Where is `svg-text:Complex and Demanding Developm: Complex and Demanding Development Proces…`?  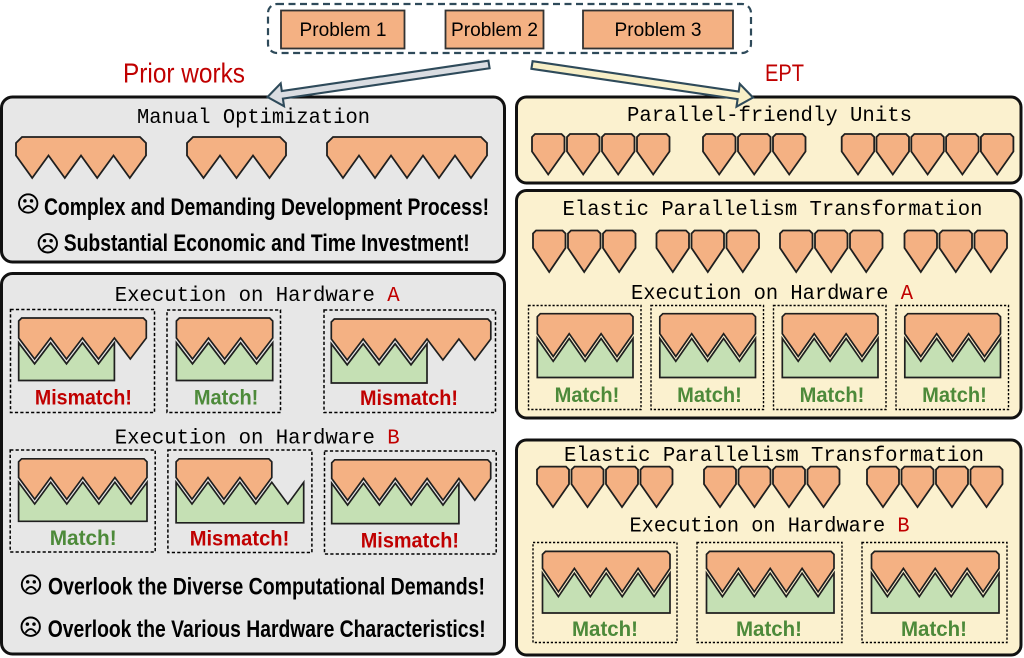
svg-text:Complex and Demanding Developm: Complex and Demanding Development Proces… is located at coordinates (266, 207).